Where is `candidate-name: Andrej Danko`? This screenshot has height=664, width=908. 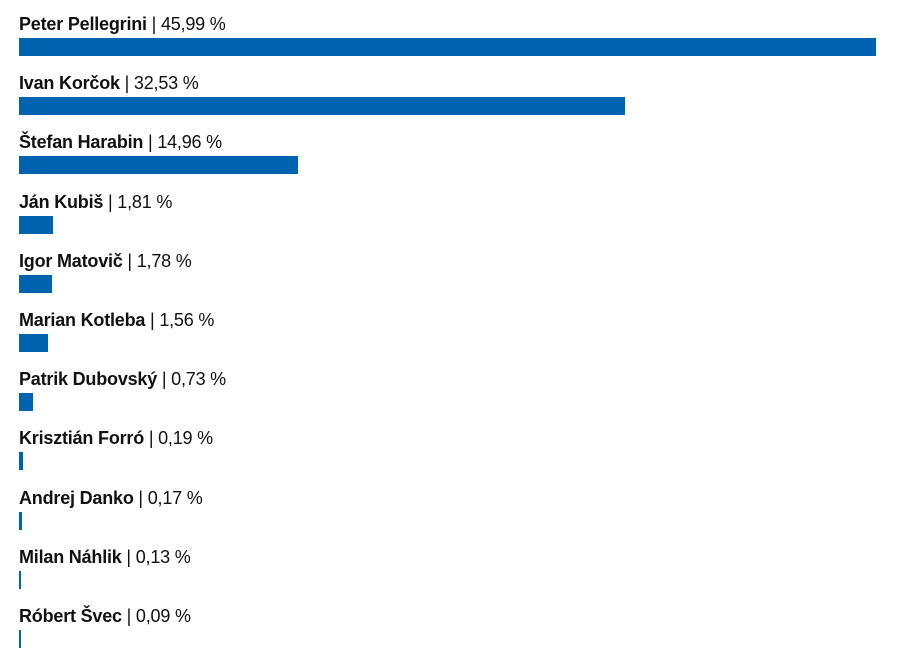
candidate-name: Andrej Danko is located at coordinates (76, 497).